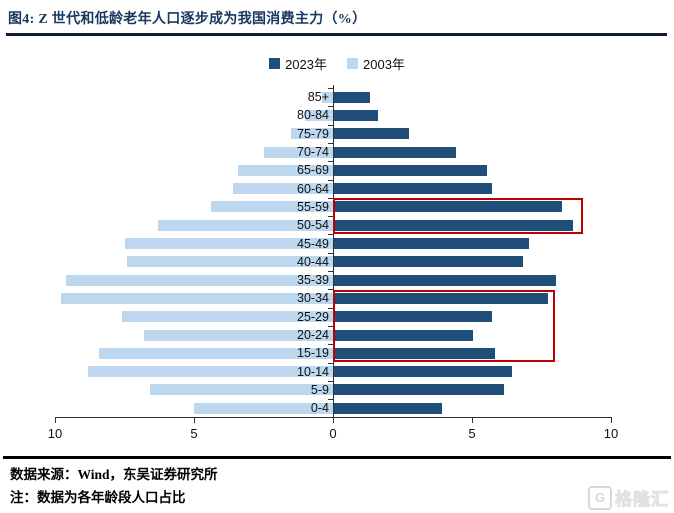 The height and width of the screenshot is (513, 674). Describe the element at coordinates (642, 500) in the screenshot. I see `gelonghui-logo-text: 格隆汇` at that location.